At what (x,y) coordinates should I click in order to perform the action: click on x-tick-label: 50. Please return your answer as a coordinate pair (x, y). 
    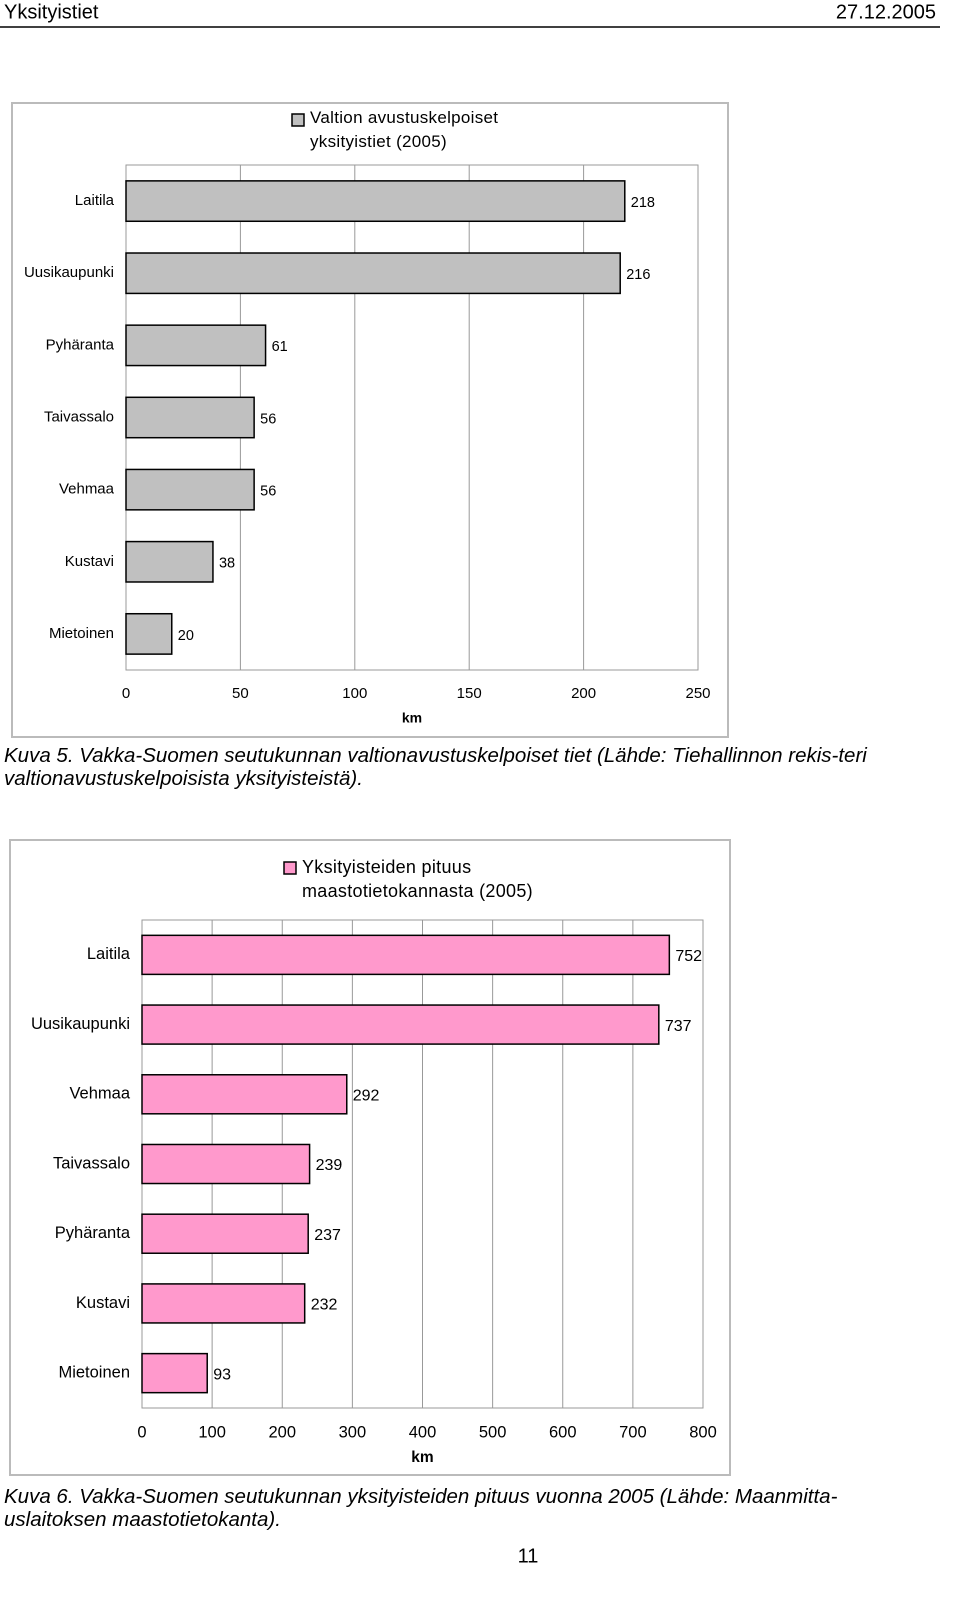
    Looking at the image, I should click on (240, 693).